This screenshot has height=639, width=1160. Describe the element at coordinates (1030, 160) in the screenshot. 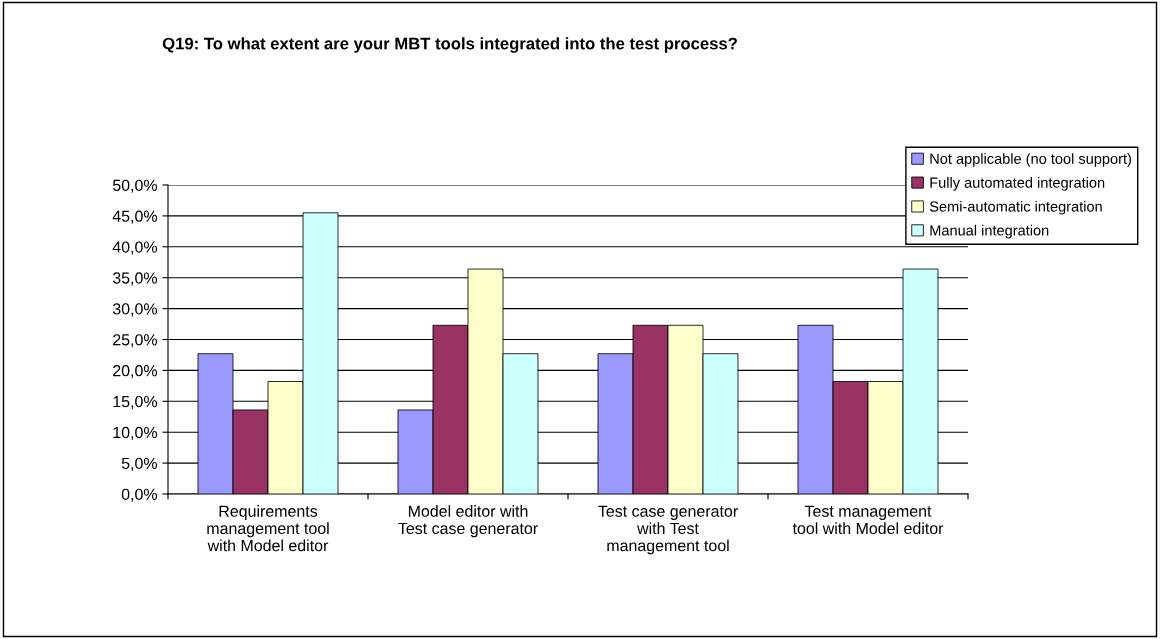

I see `legend-label: Not applicable (no tool support)` at that location.